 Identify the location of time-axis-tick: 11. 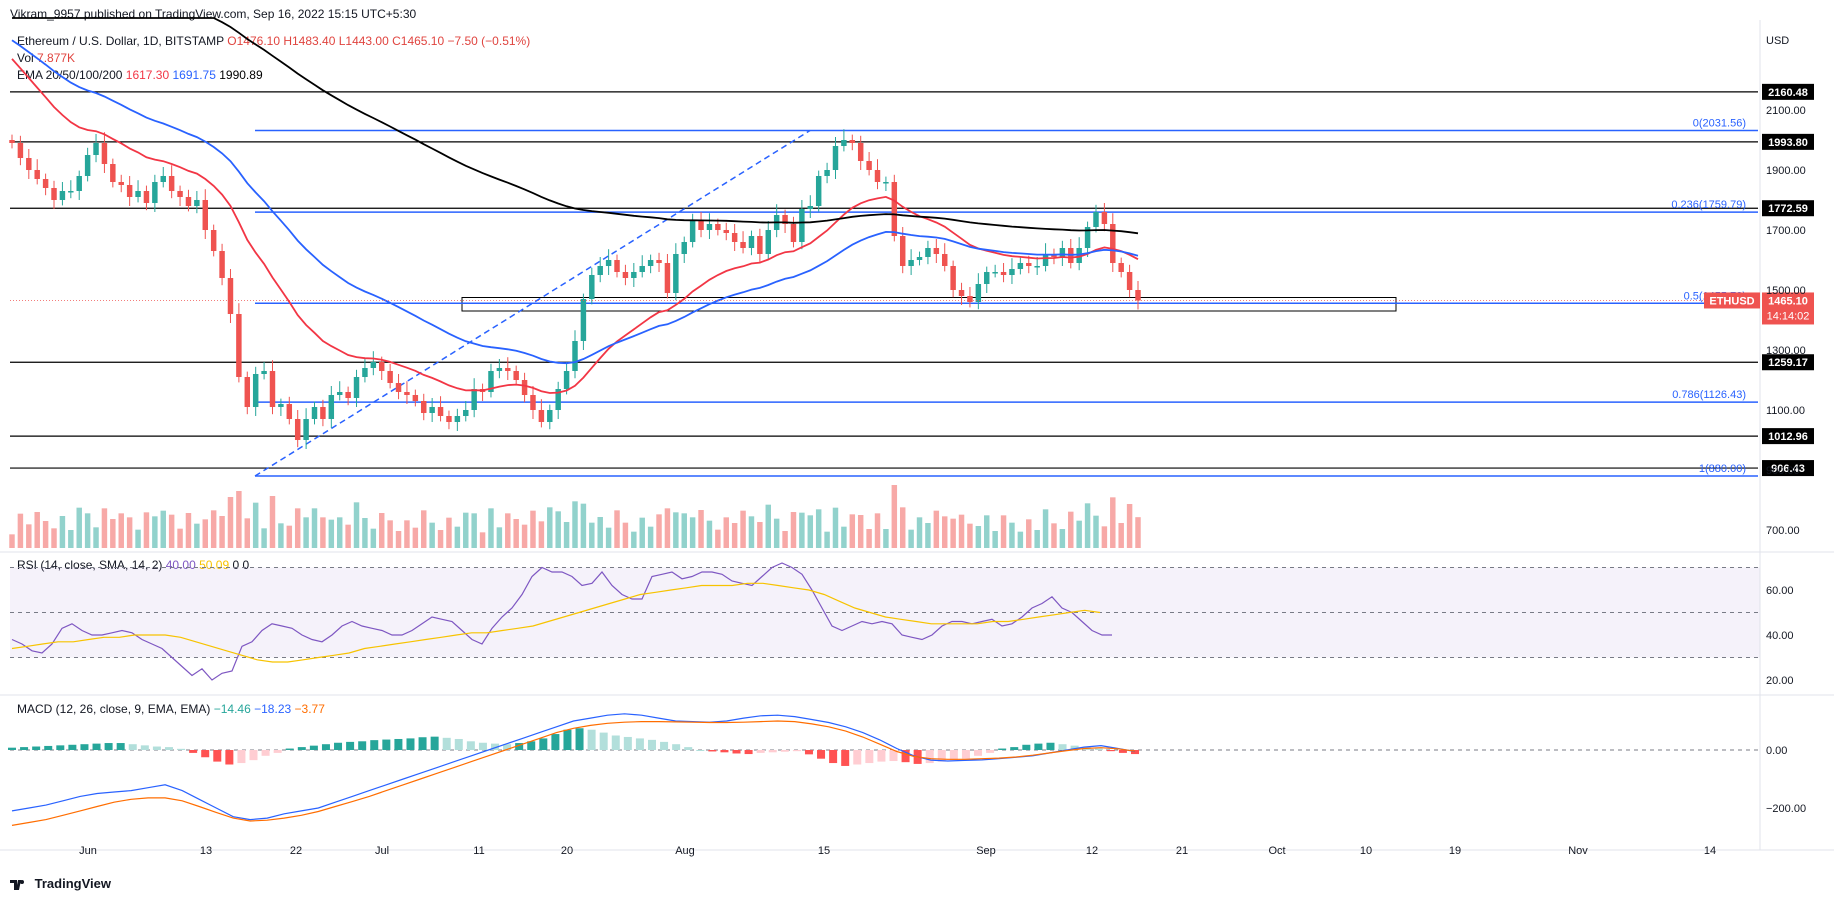
(478, 851).